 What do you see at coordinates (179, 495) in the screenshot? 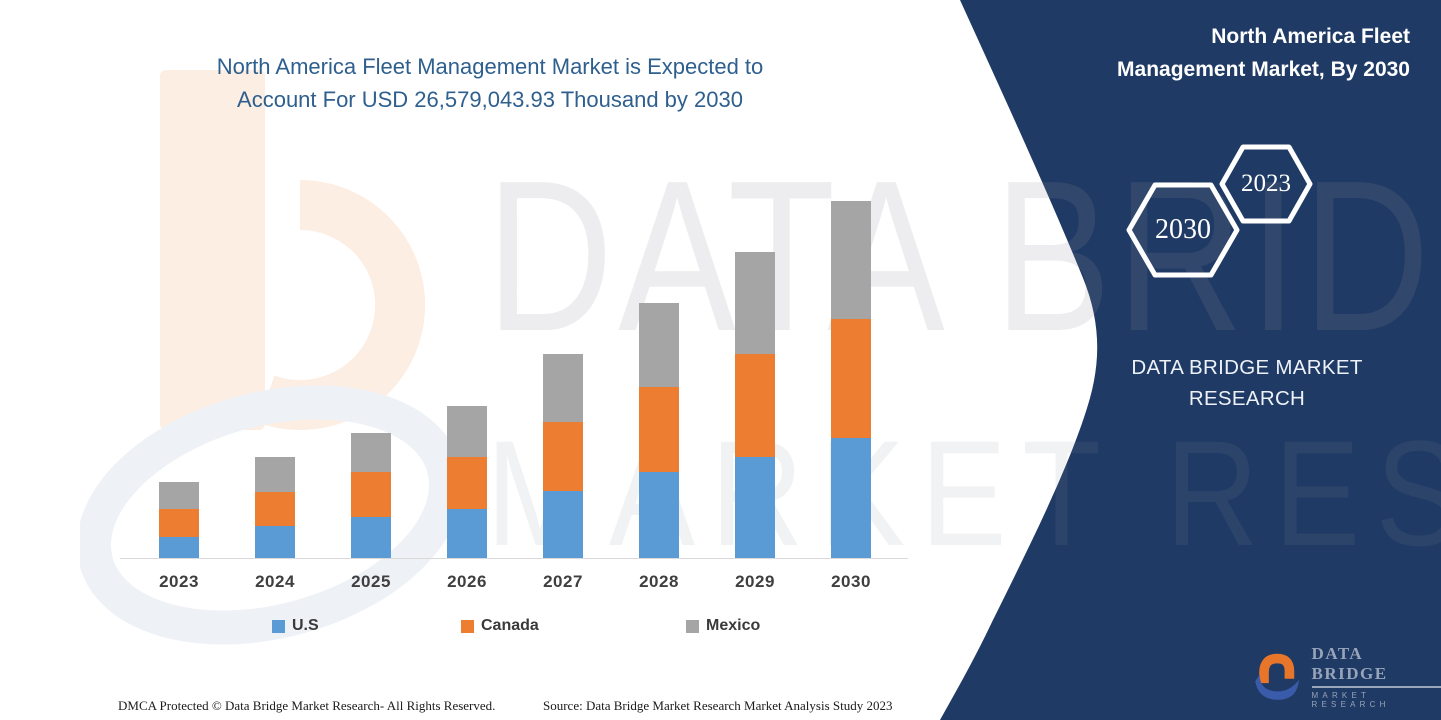
I see `bar-segment-mexico-2023` at bounding box center [179, 495].